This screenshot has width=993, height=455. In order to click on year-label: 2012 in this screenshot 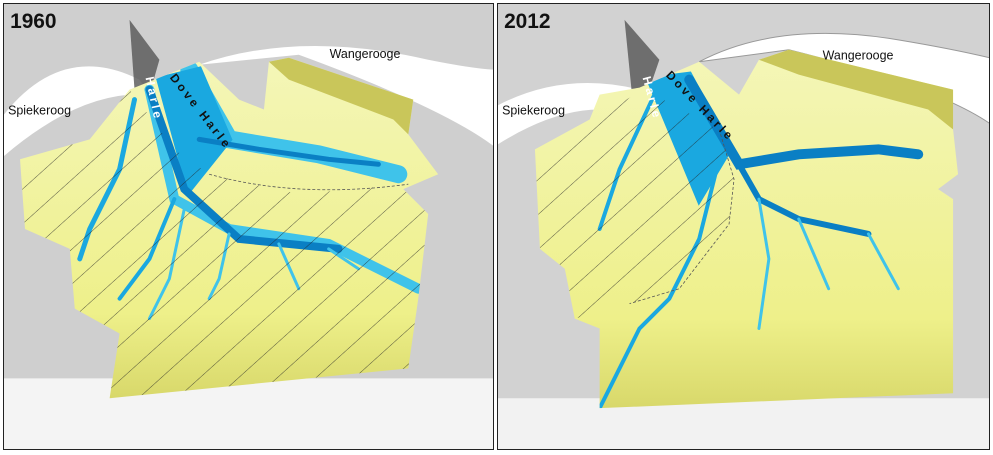, I will do `click(527, 21)`.